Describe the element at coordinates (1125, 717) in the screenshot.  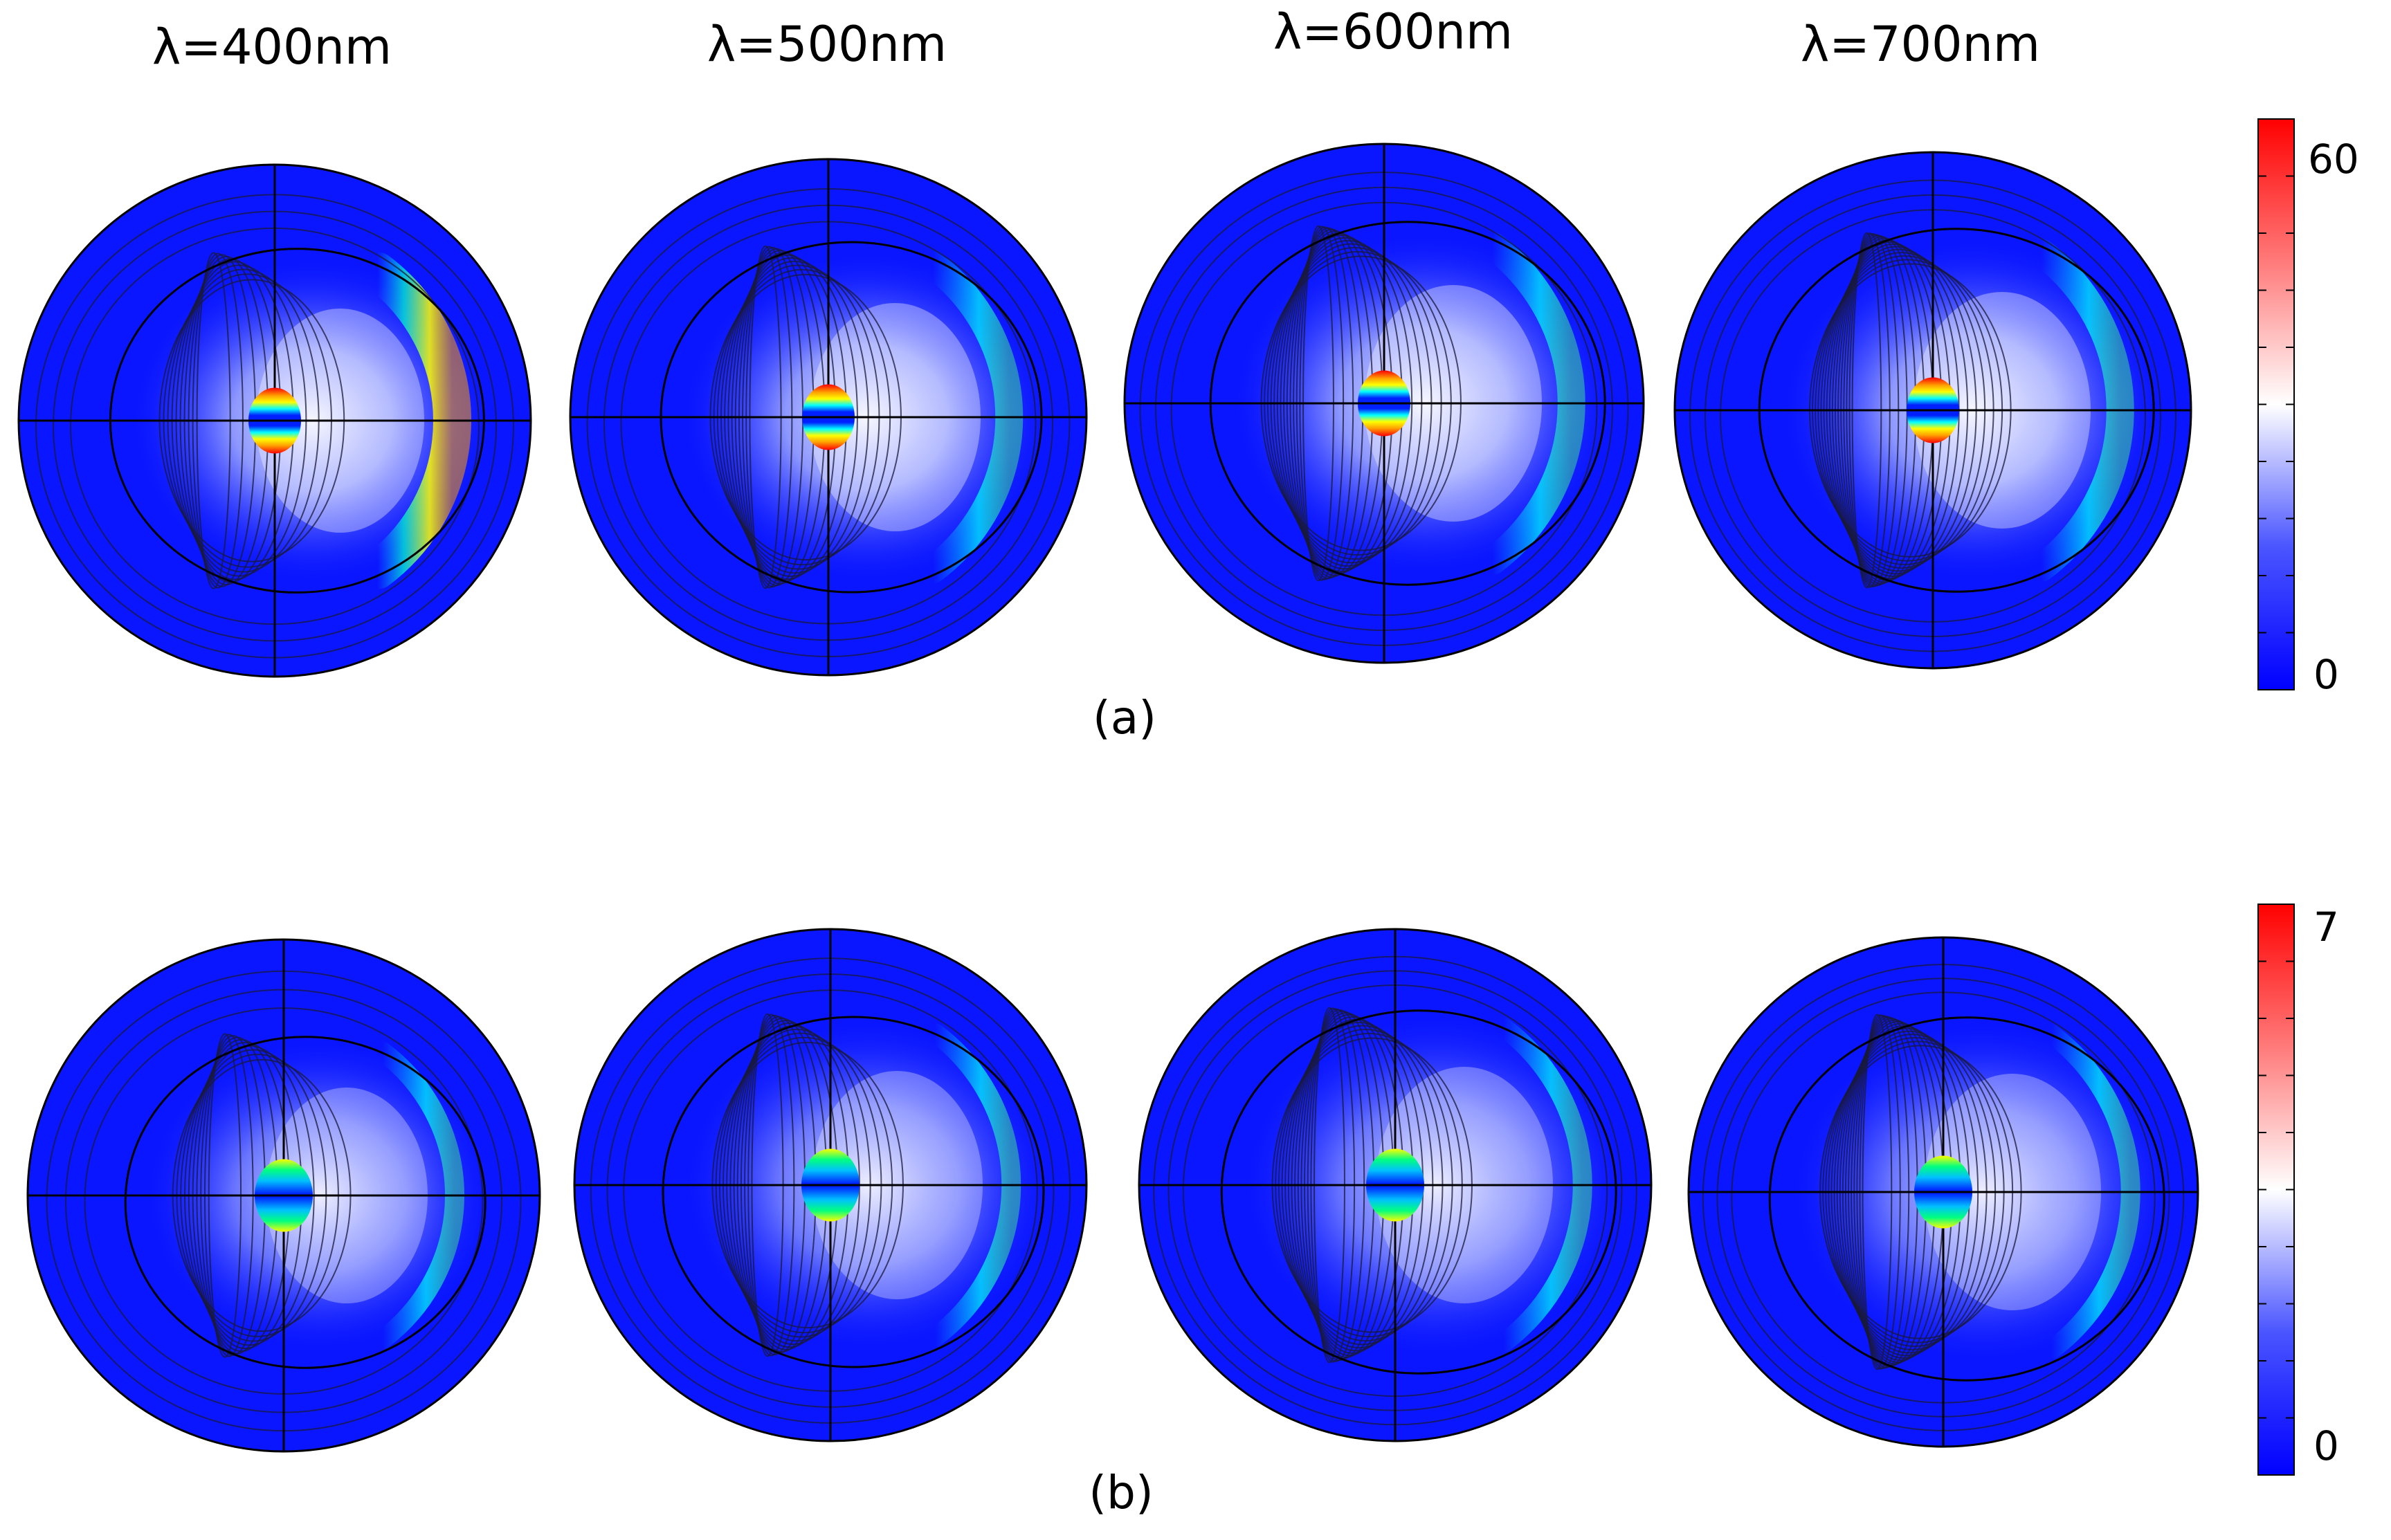
I see `panel-a-label: (a)` at that location.